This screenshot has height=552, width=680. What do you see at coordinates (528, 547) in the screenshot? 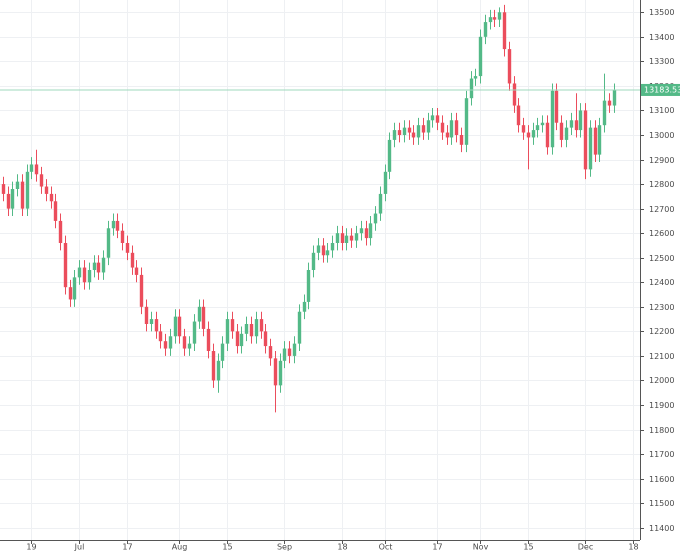
I see `x-tick-label: 15` at bounding box center [528, 547].